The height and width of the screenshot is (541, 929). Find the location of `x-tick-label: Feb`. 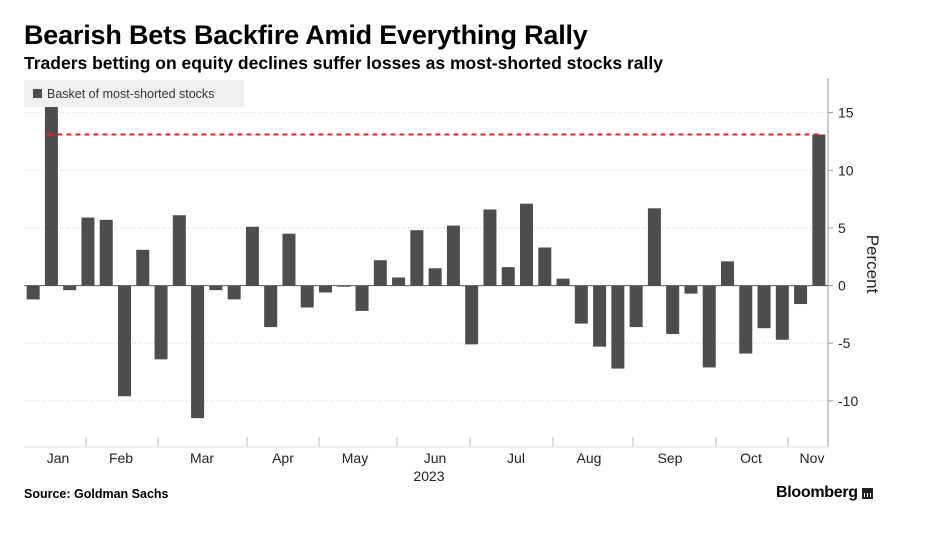

x-tick-label: Feb is located at coordinates (121, 458).